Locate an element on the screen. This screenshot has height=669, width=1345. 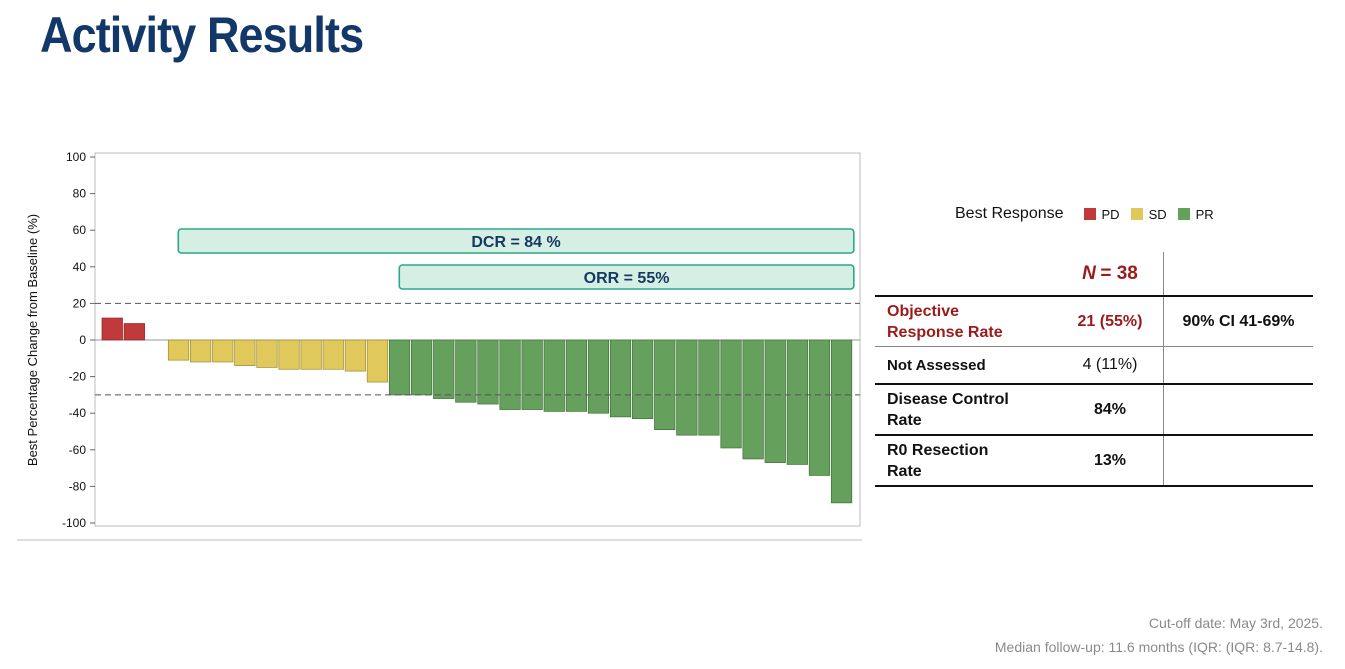
legend-item-pr: PR is located at coordinates (1195, 214).